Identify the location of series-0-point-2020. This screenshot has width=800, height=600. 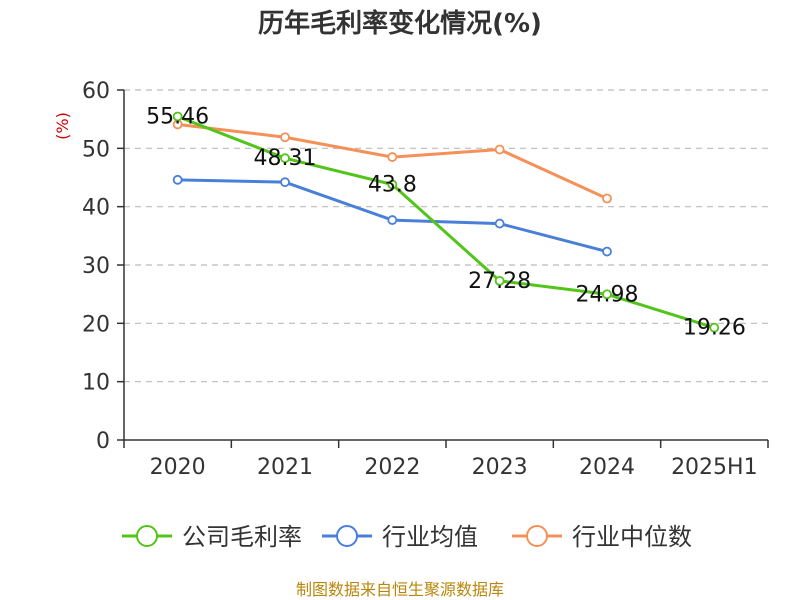
(177, 116).